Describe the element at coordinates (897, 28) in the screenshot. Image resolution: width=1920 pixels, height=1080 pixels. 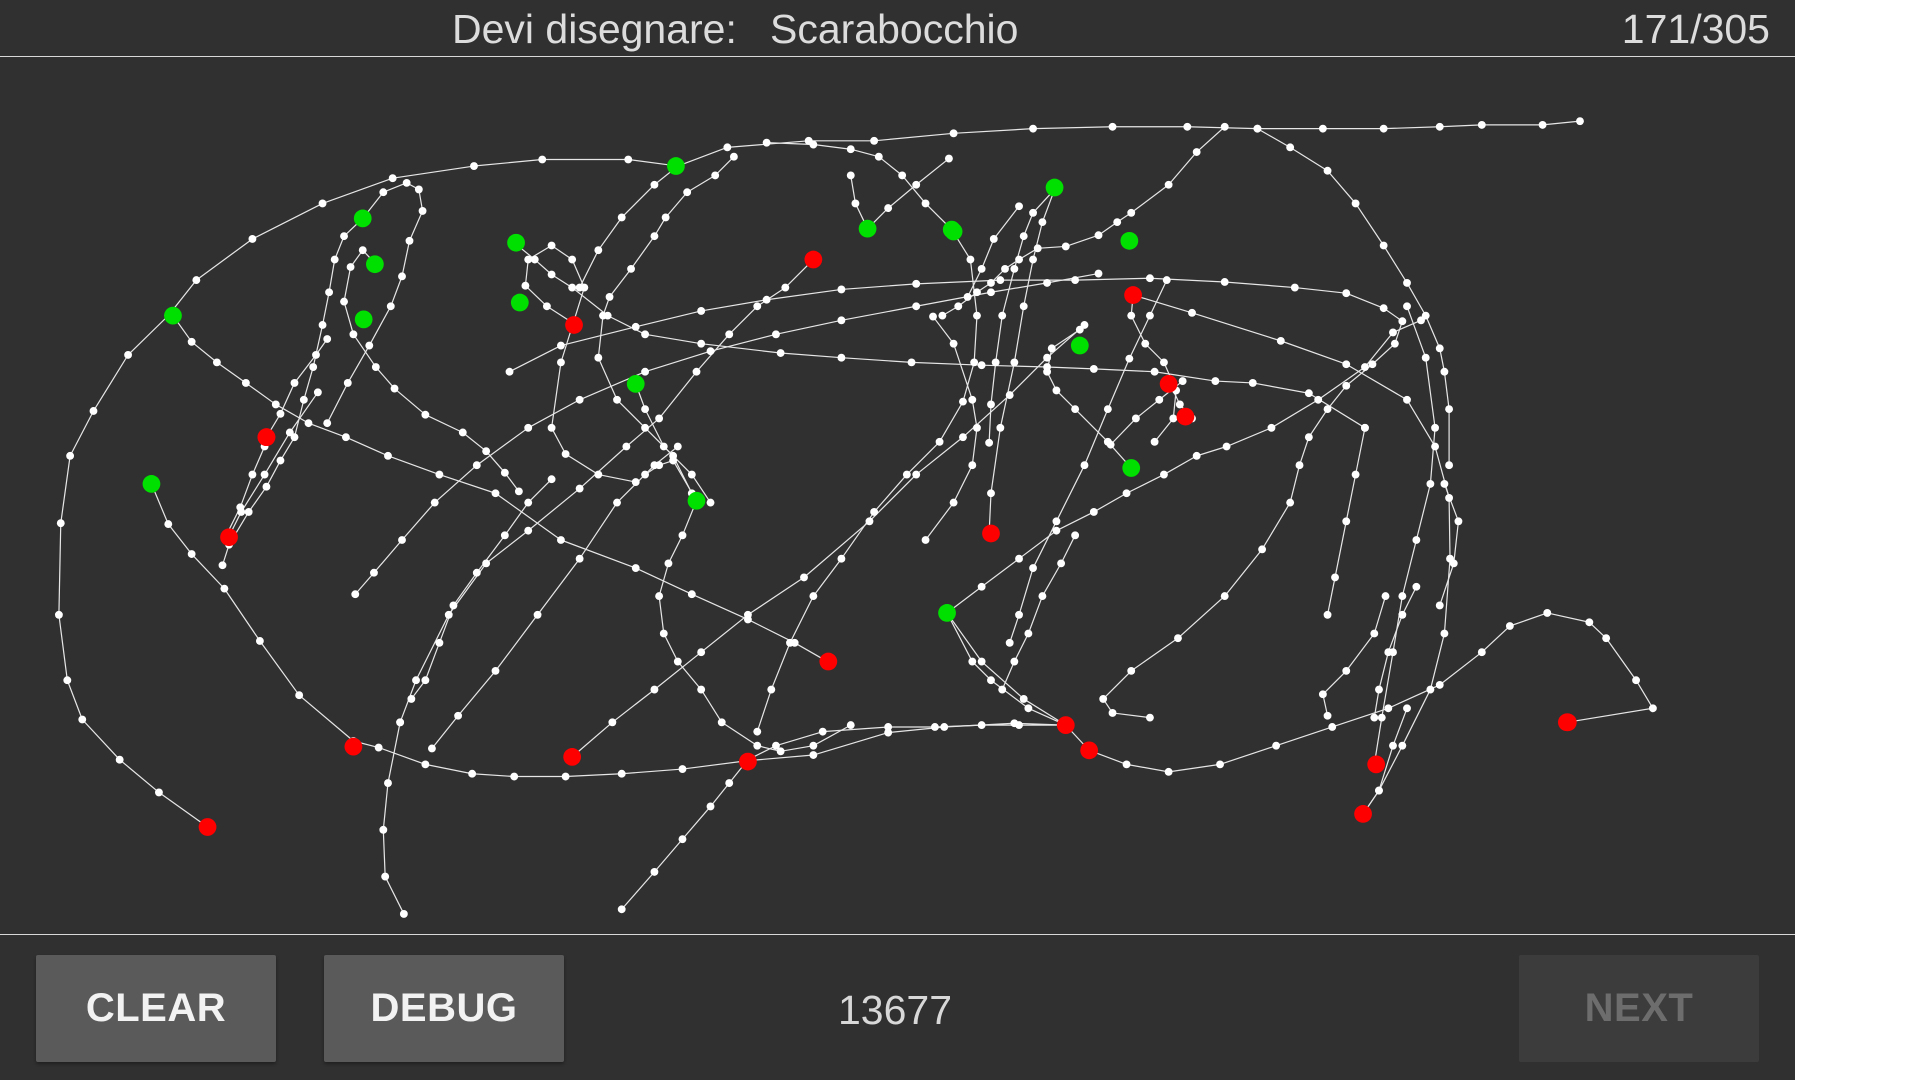
I see `header-bar: Devi disegnare: Scarabocchio 171/305` at that location.